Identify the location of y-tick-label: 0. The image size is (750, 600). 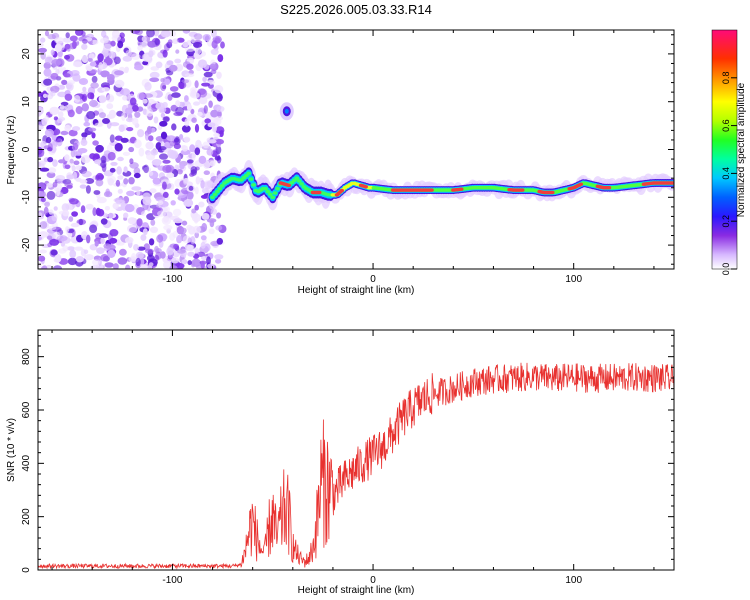
(26, 570).